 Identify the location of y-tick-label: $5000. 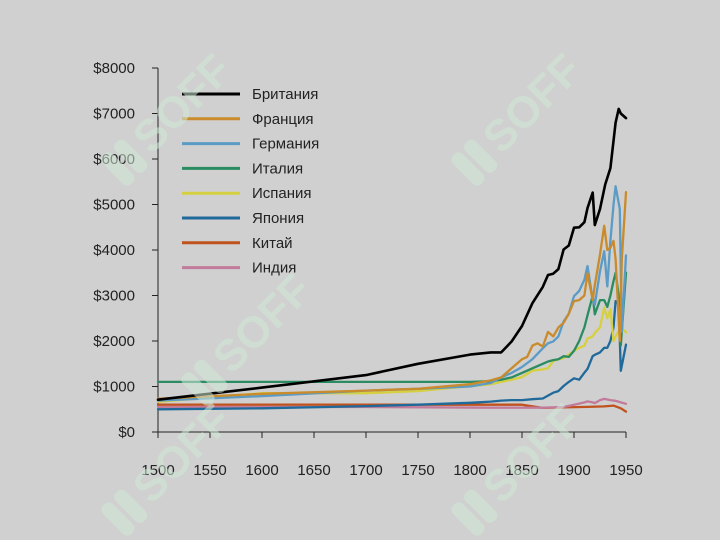
(114, 205).